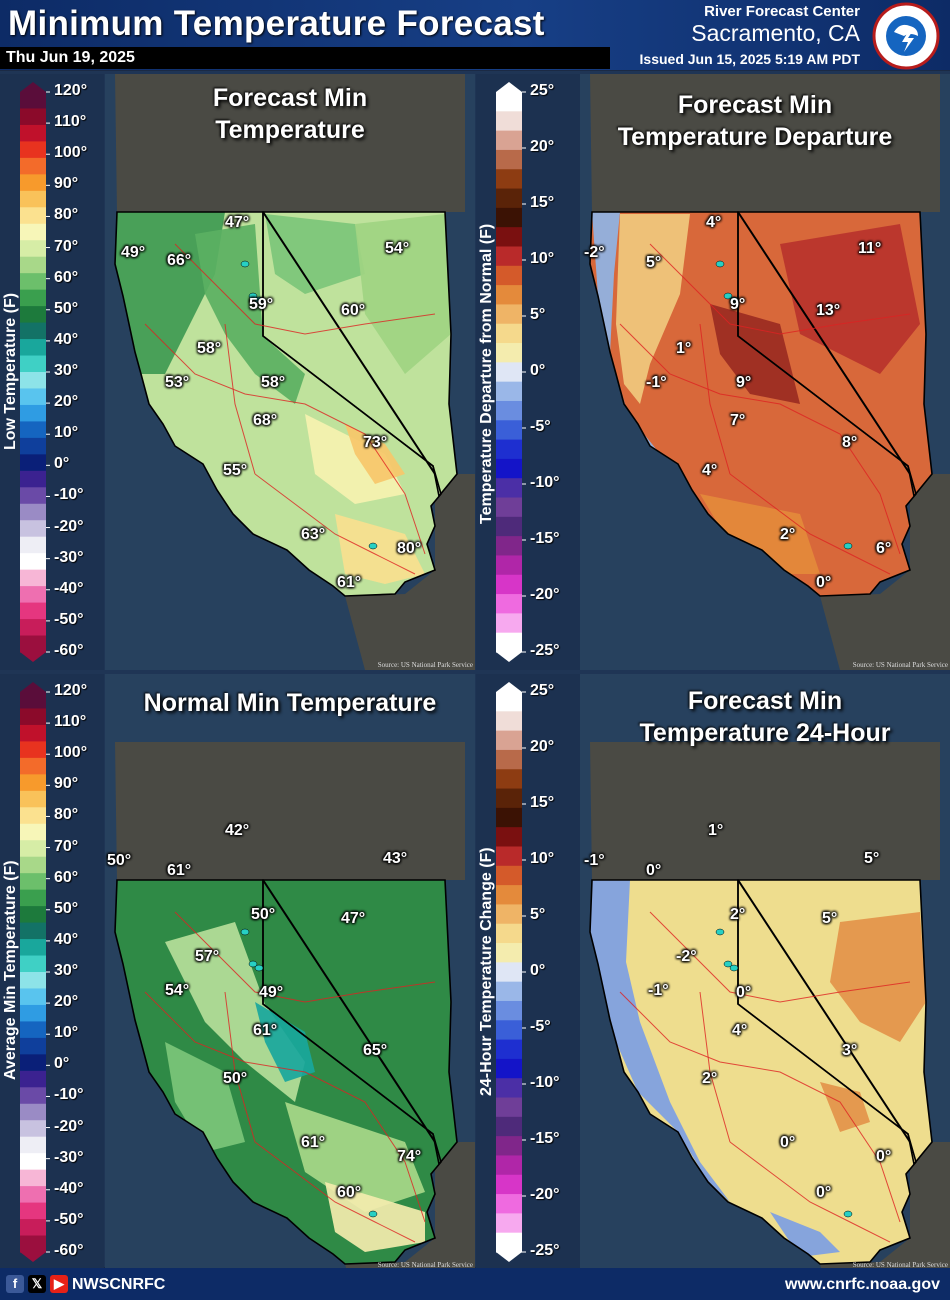  Describe the element at coordinates (33, 87) in the screenshot. I see `colorbar-cap` at that location.